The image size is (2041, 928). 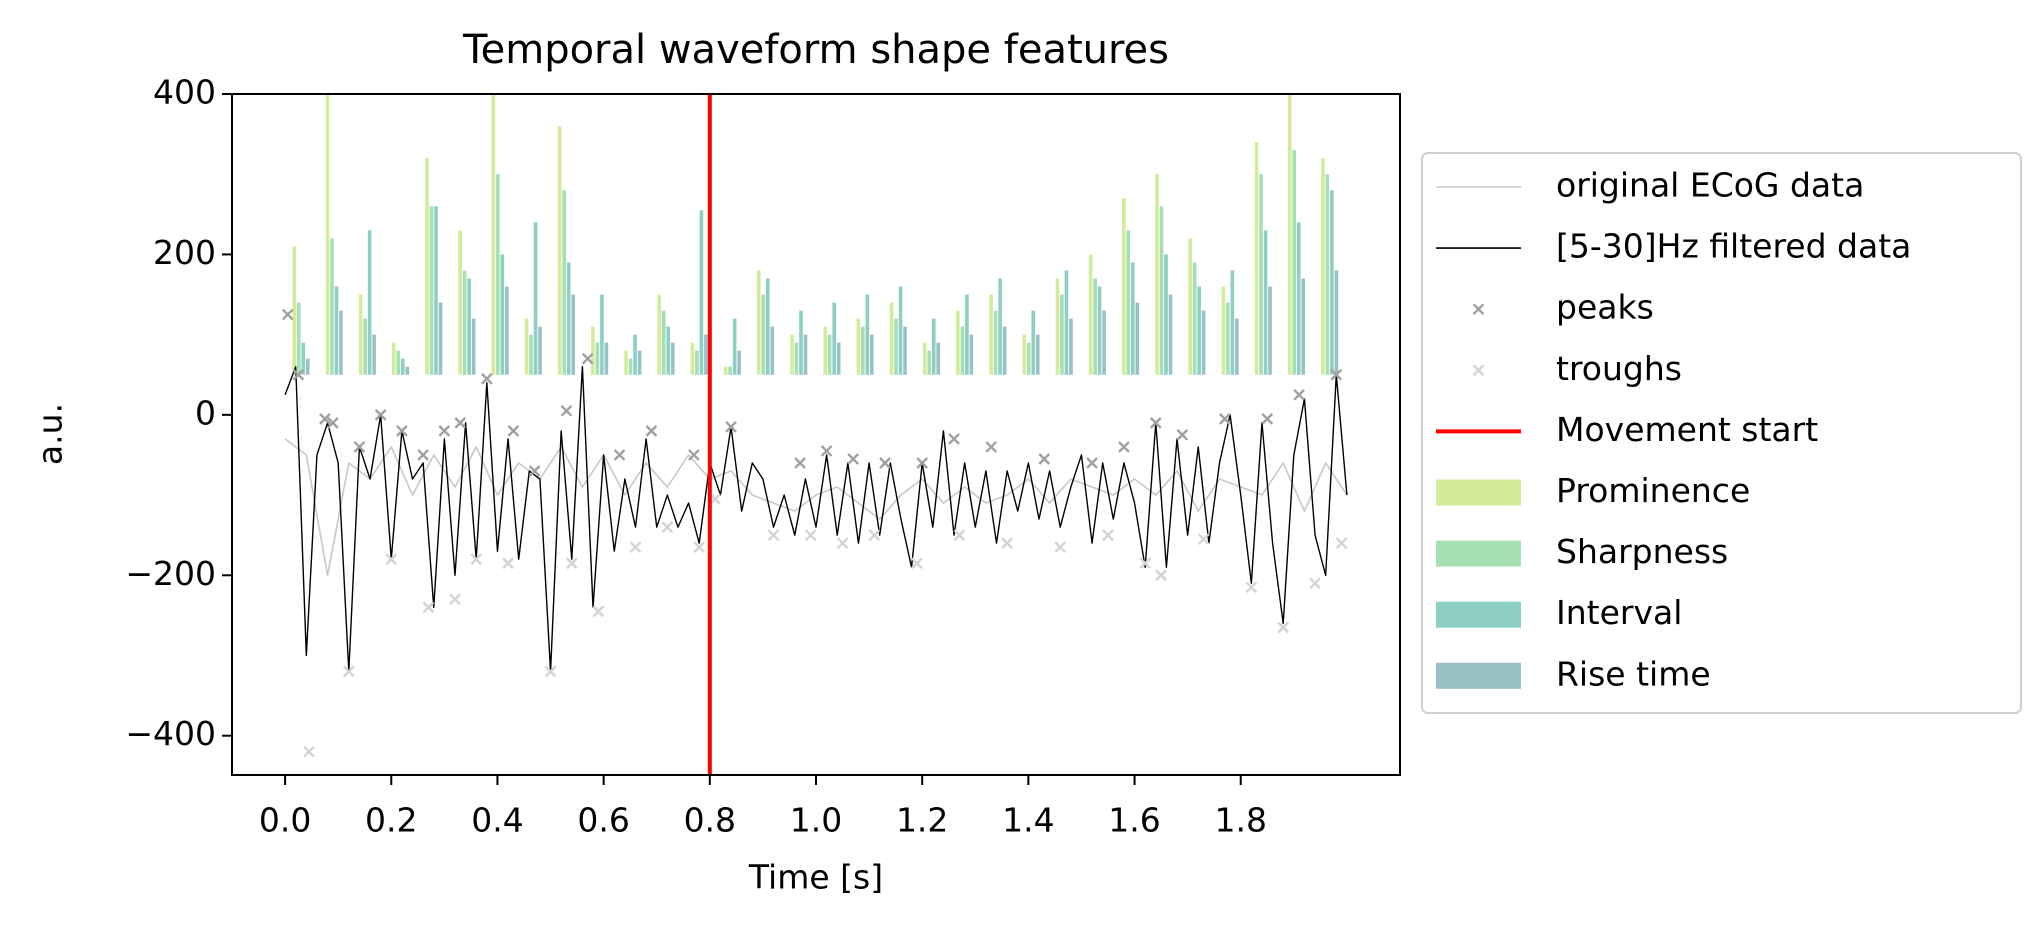 What do you see at coordinates (922, 820) in the screenshot?
I see `x-tick-label: 1.2` at bounding box center [922, 820].